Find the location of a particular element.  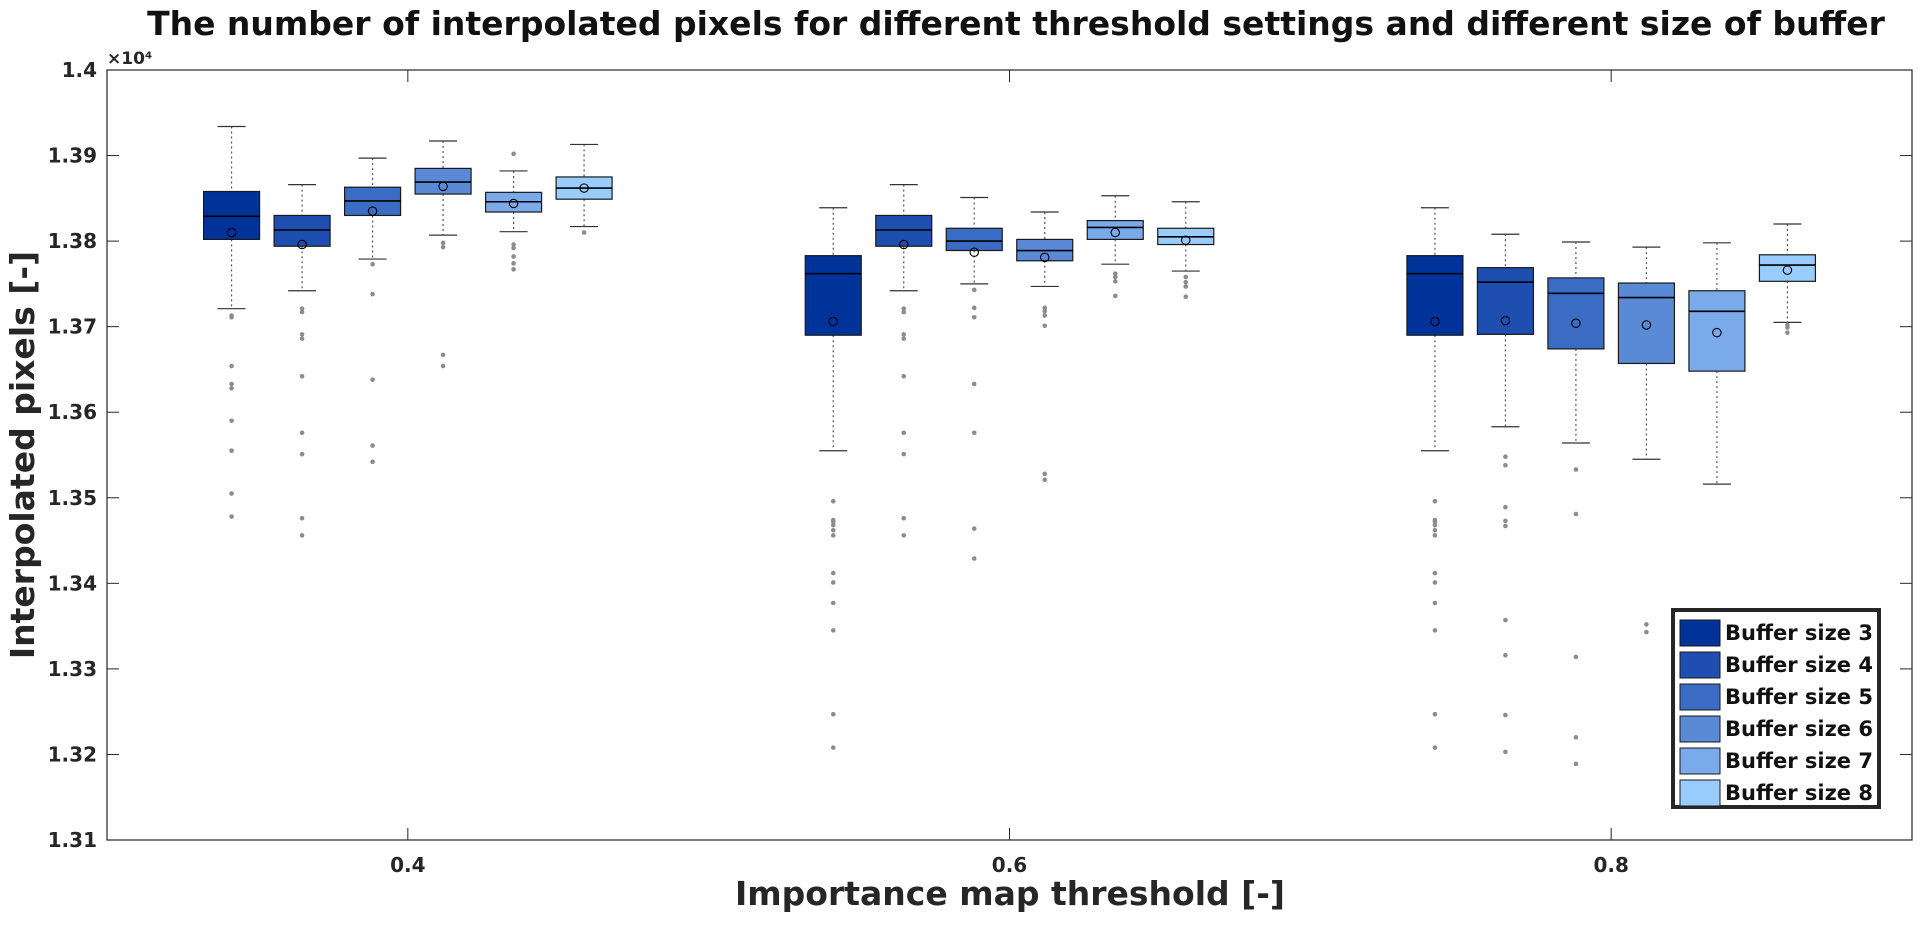

legend-item: Buffer size 3 is located at coordinates (1776, 633).